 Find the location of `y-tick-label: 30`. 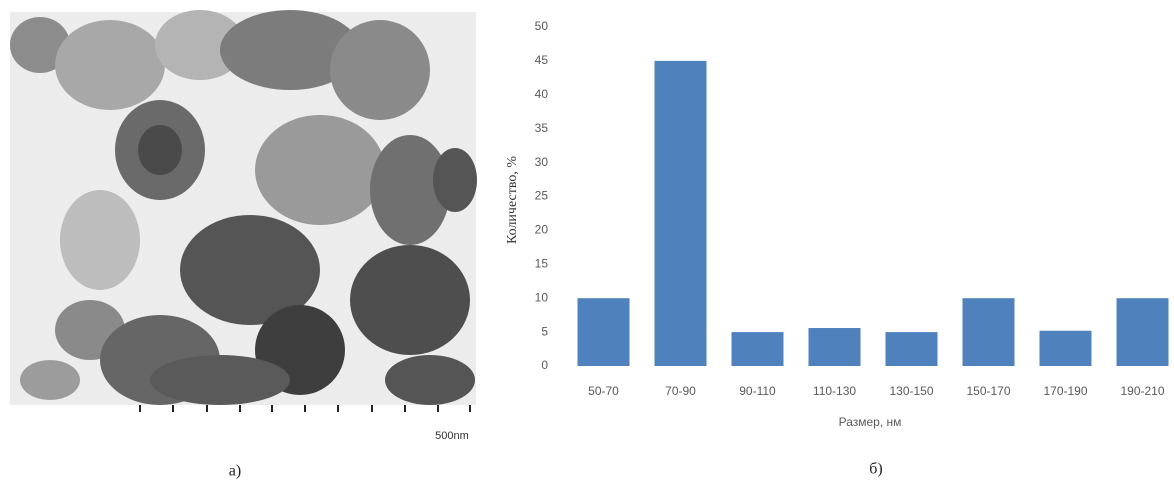

y-tick-label: 30 is located at coordinates (542, 162).